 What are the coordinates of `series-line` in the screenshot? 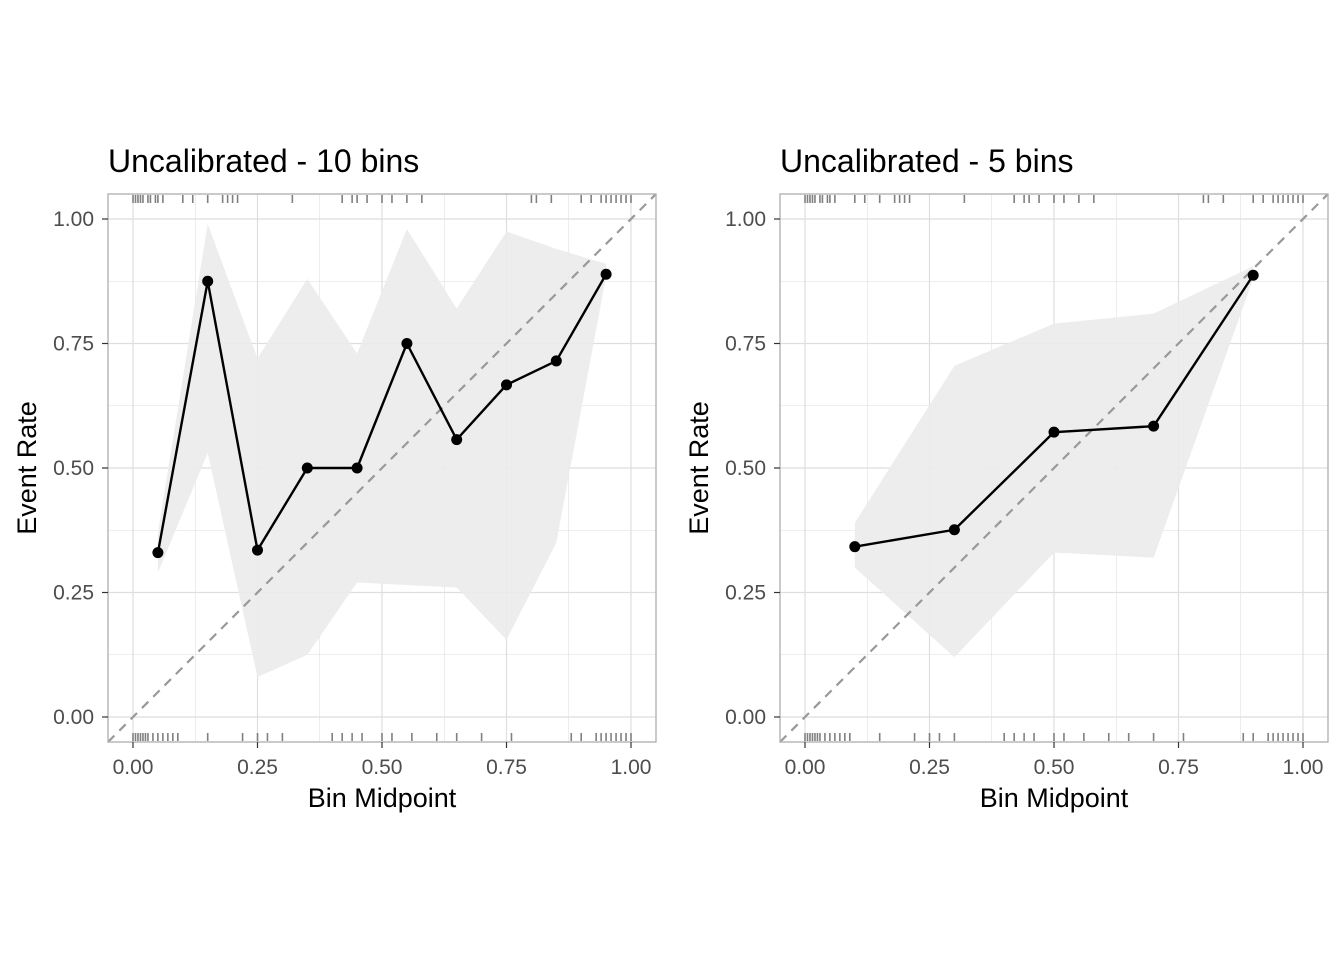 It's located at (382, 413).